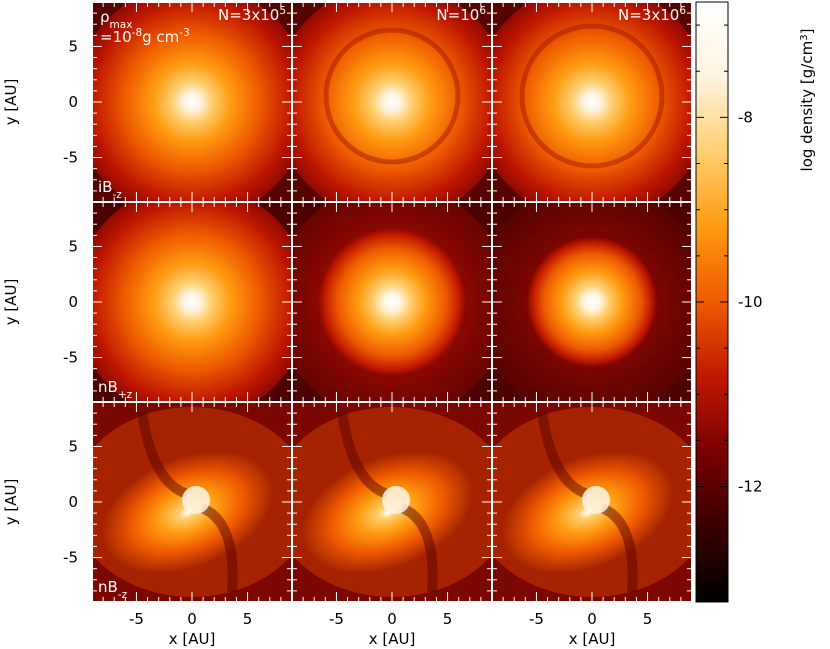 This screenshot has height=649, width=830. I want to click on panel-r2-c1, so click(192, 302).